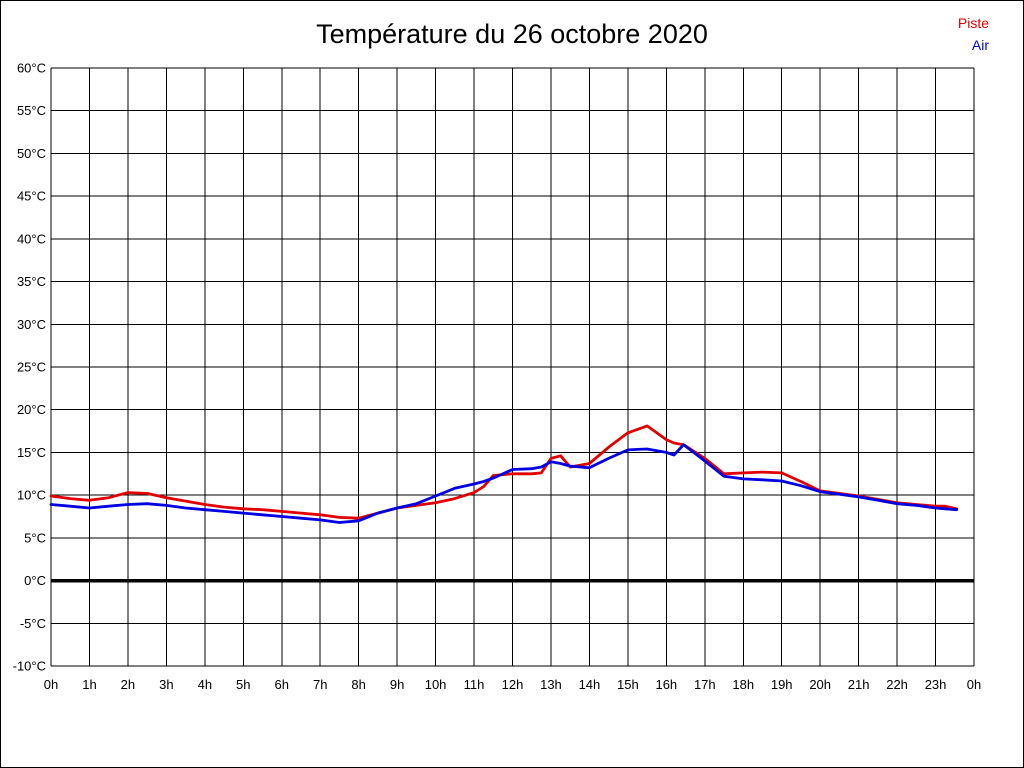 The width and height of the screenshot is (1024, 768). What do you see at coordinates (397, 684) in the screenshot?
I see `x-tick-label: 9h` at bounding box center [397, 684].